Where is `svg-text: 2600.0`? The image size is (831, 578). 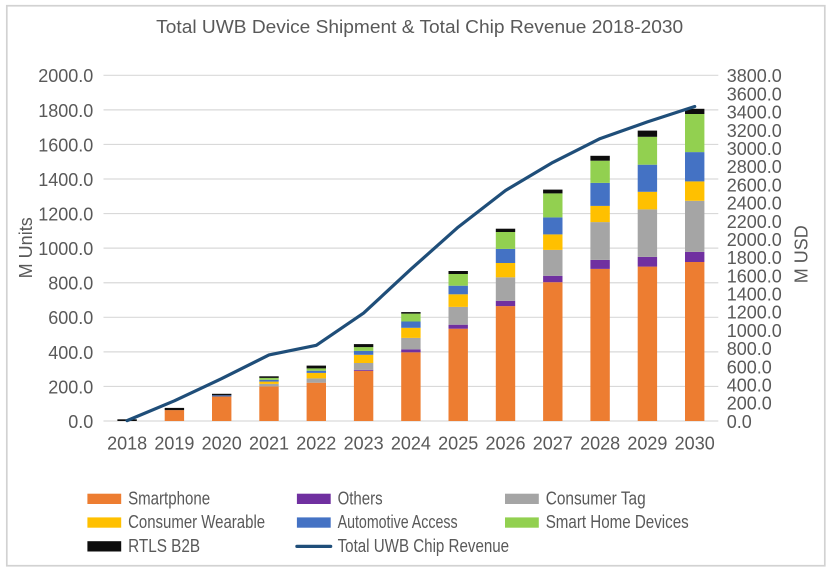 svg-text: 2600.0 is located at coordinates (754, 185).